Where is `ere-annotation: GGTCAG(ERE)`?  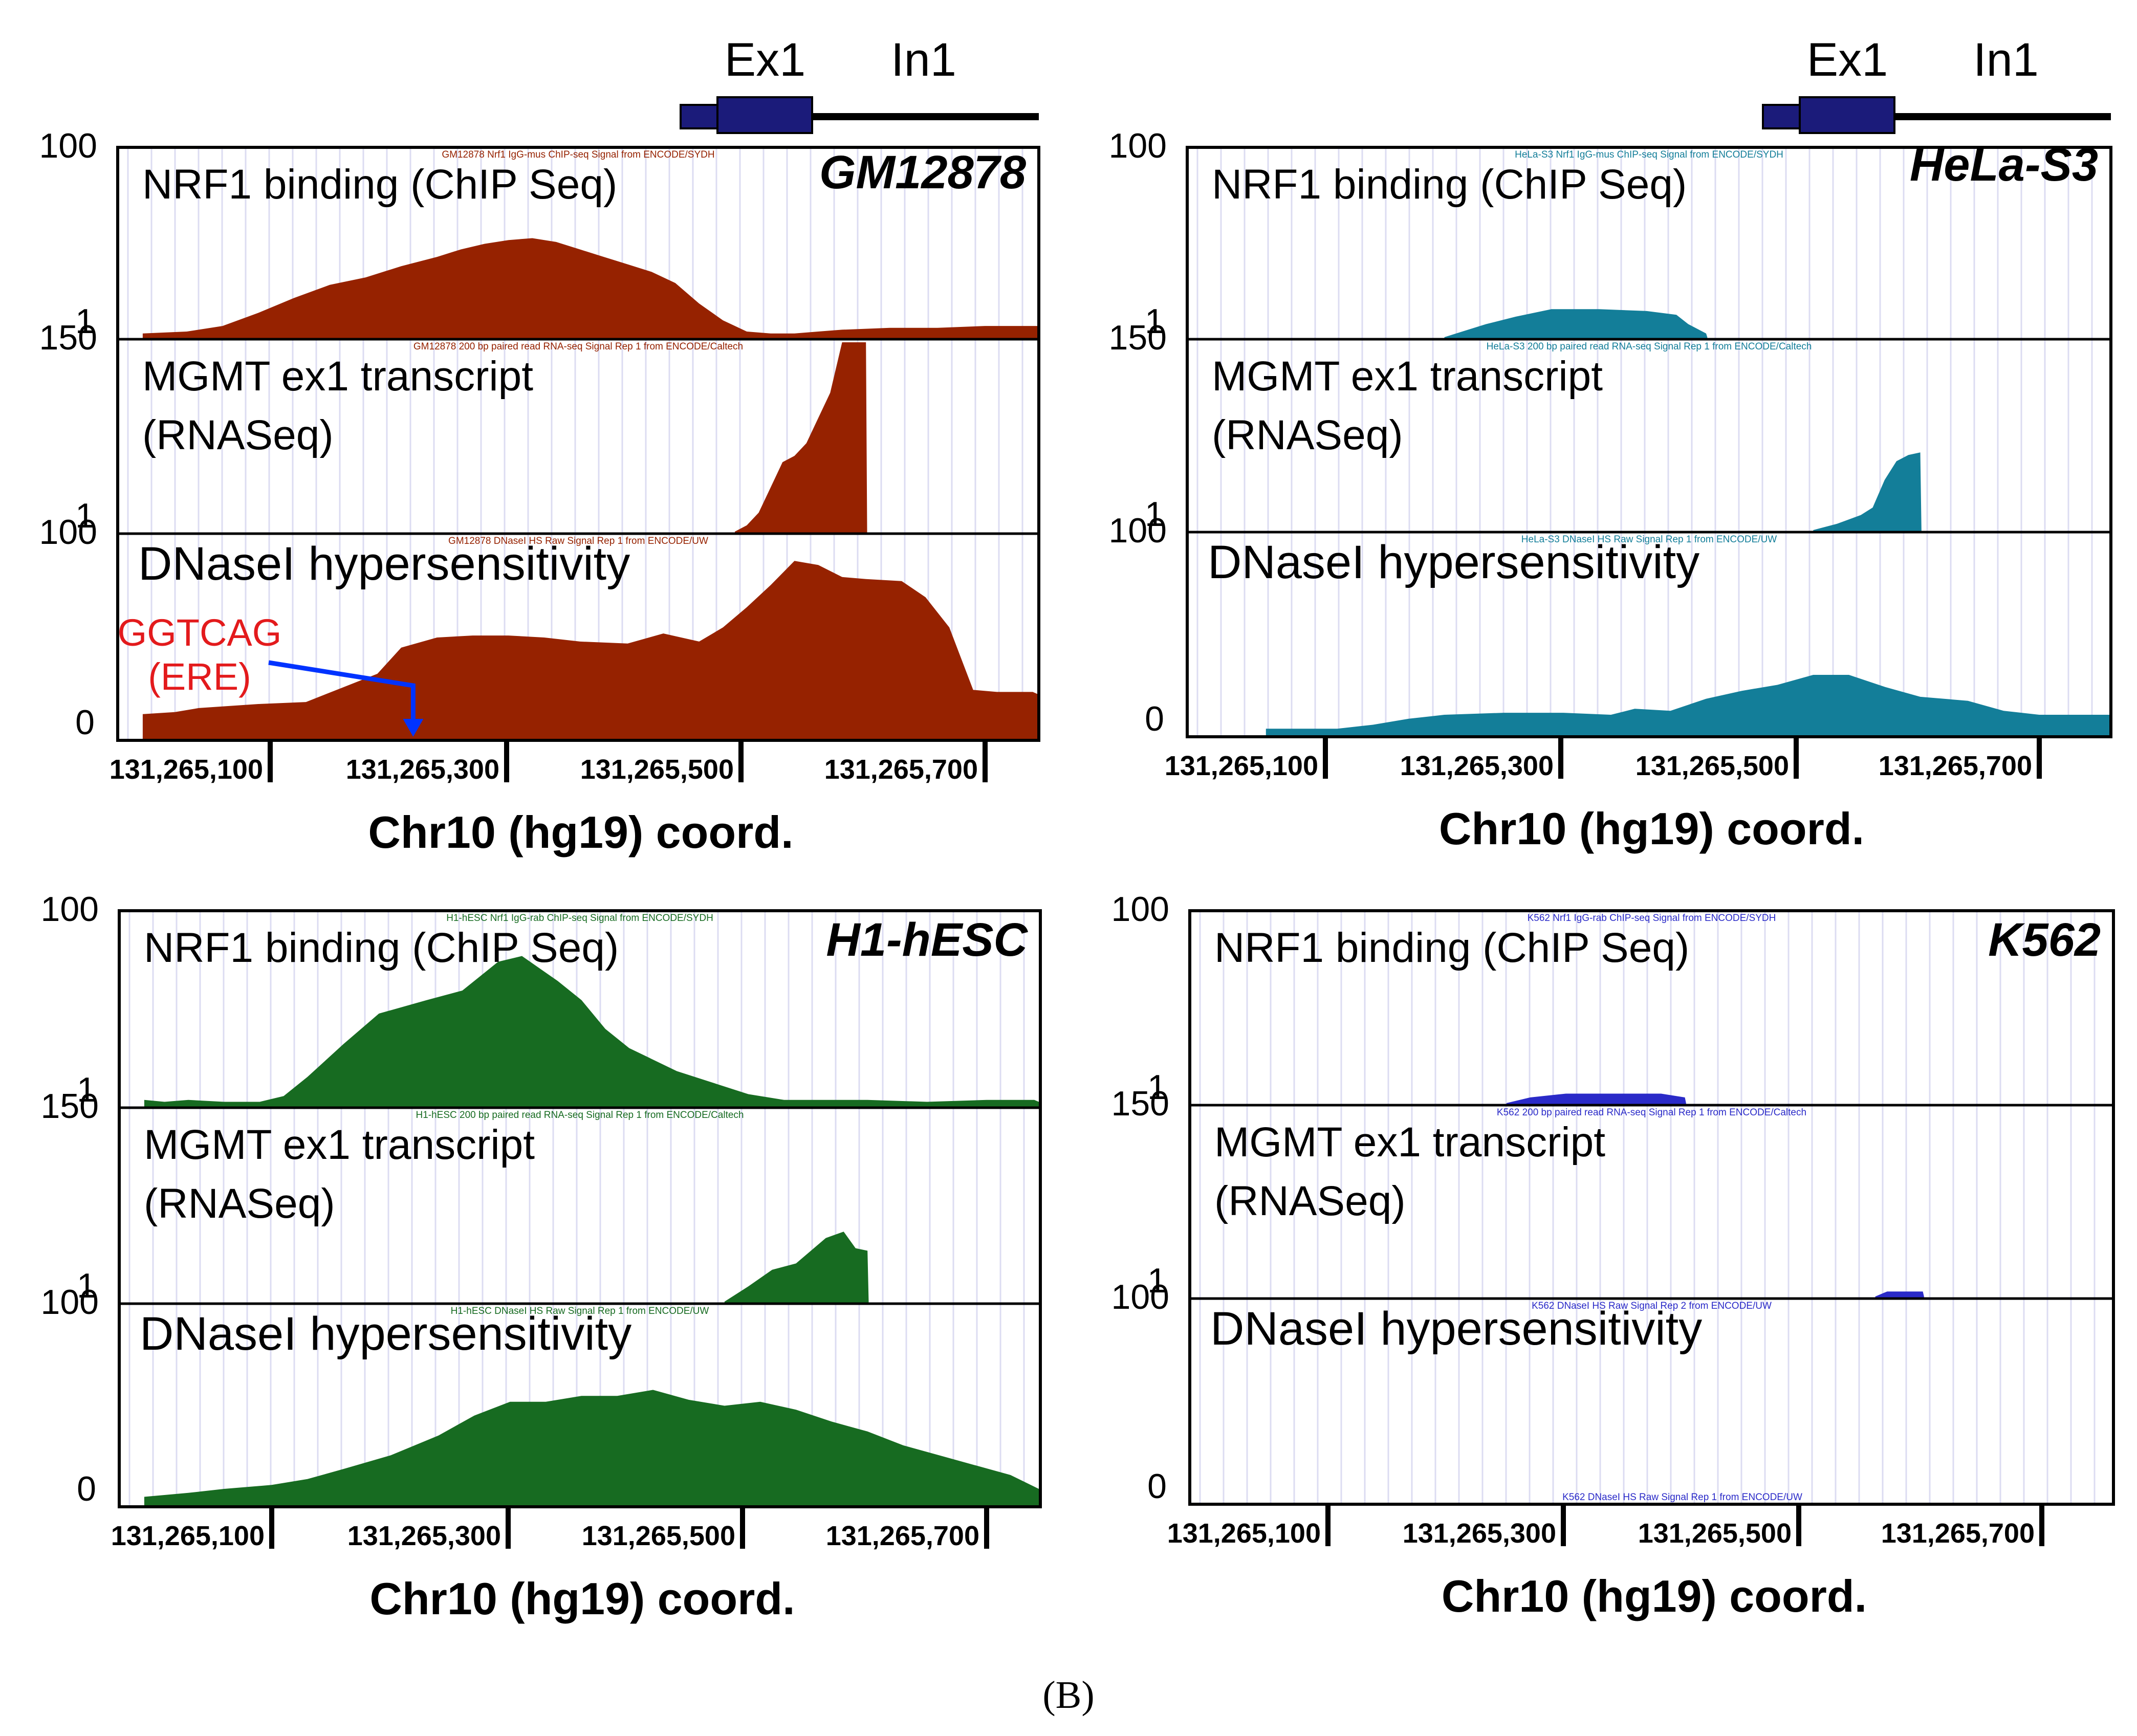 ere-annotation: GGTCAG(ERE) is located at coordinates (271, 674).